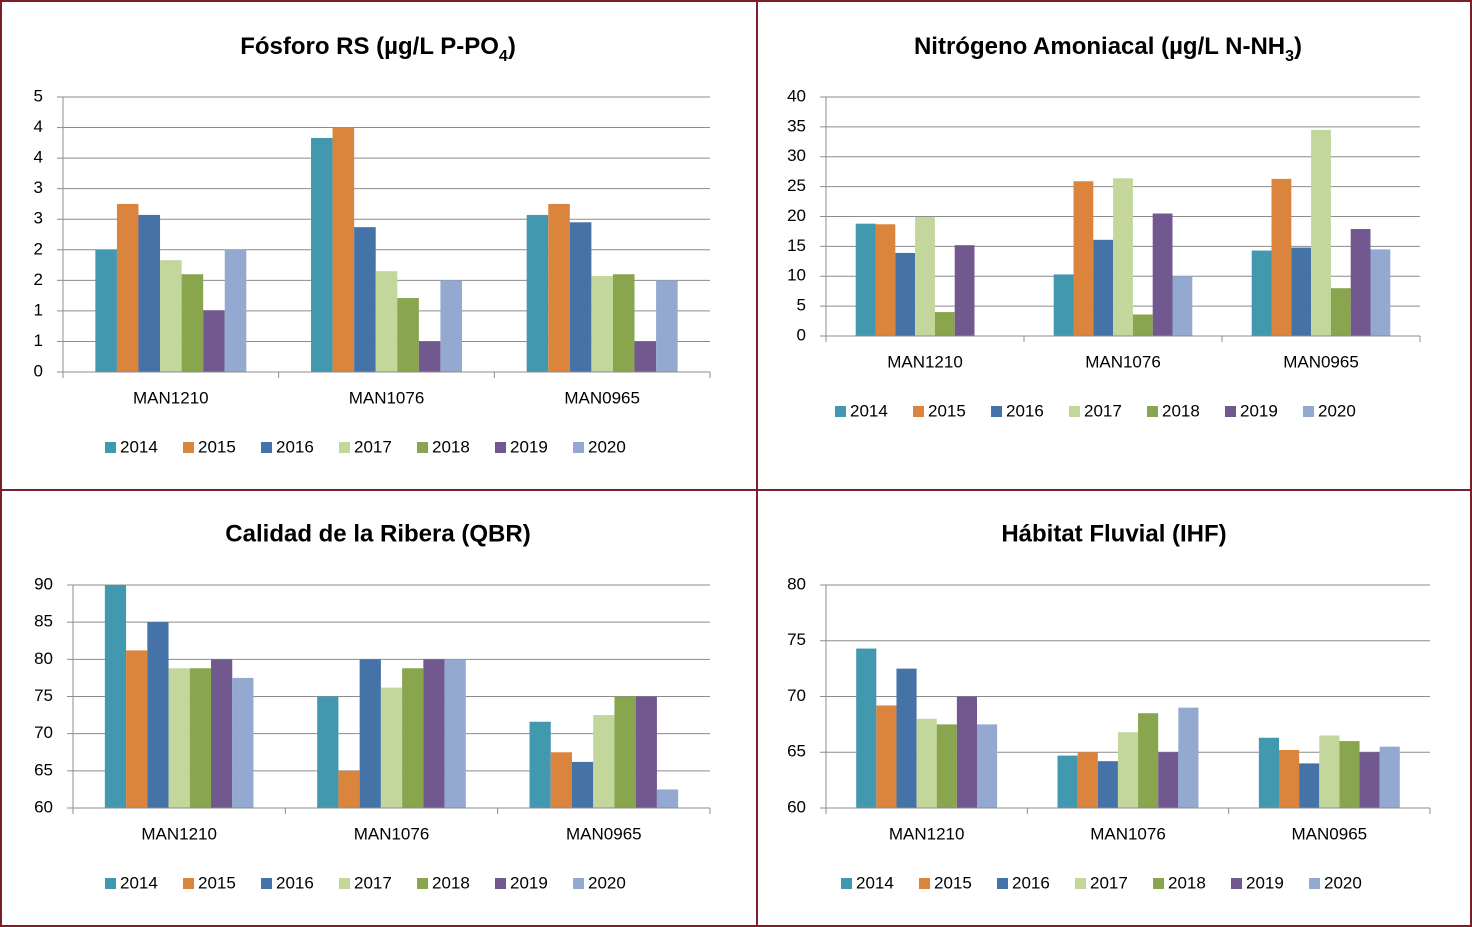 The width and height of the screenshot is (1472, 927). What do you see at coordinates (796, 583) in the screenshot?
I see `y-tick-label: 80` at bounding box center [796, 583].